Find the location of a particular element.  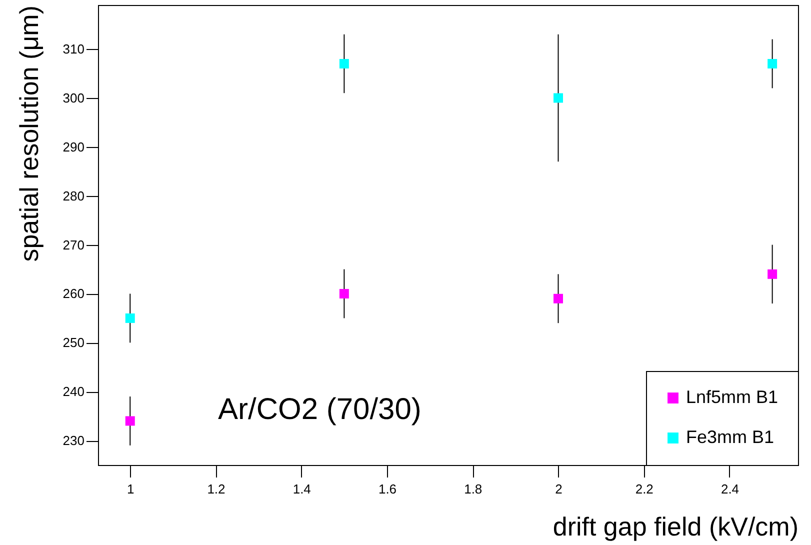

y-tick-label: 240 is located at coordinates (73, 392).